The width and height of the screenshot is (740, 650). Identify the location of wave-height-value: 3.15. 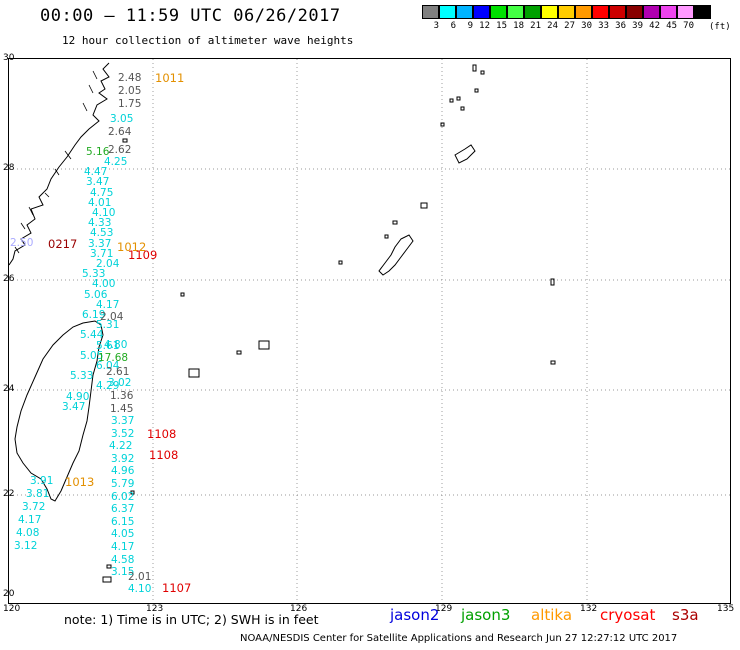
(123, 572).